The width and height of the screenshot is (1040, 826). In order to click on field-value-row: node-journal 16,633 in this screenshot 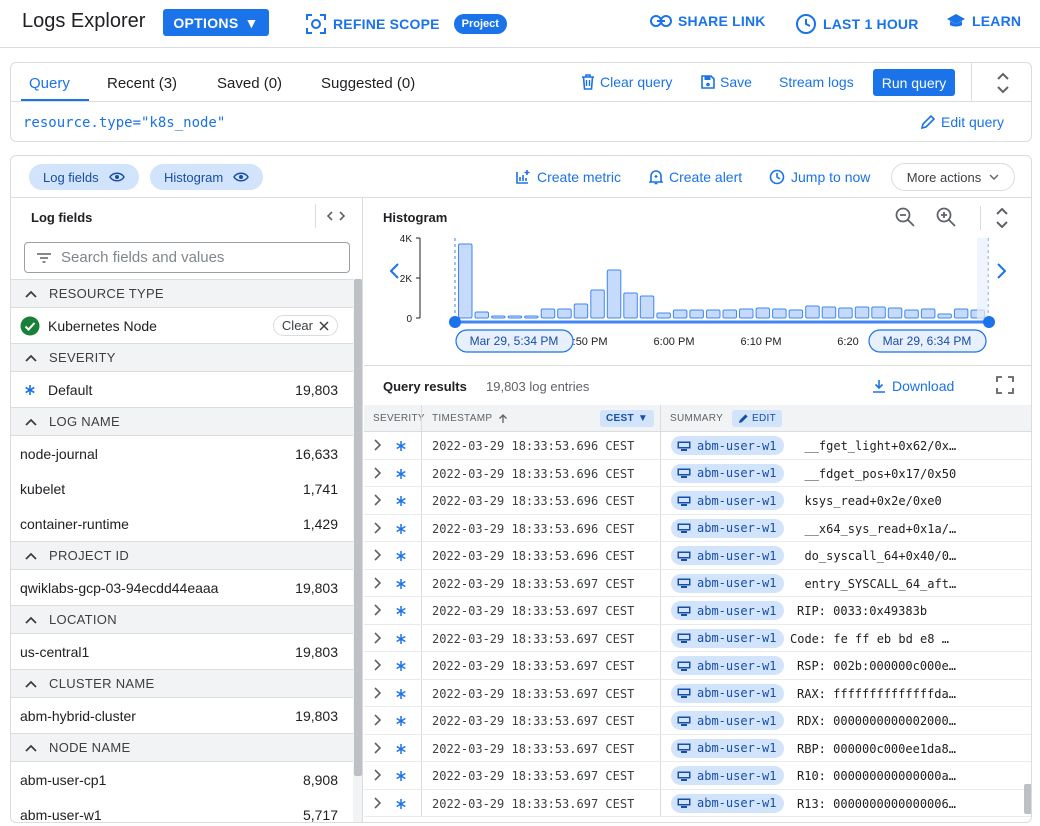, I will do `click(182, 453)`.